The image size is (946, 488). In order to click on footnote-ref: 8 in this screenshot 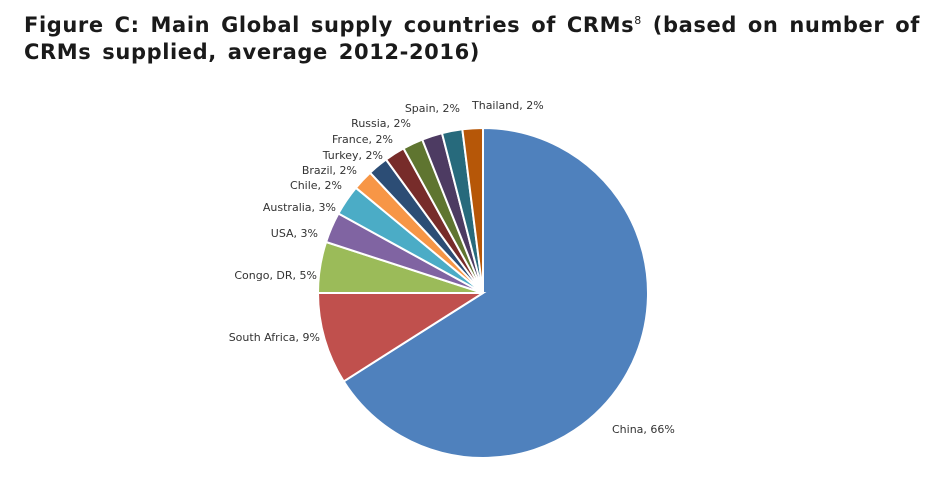, I will do `click(638, 20)`.